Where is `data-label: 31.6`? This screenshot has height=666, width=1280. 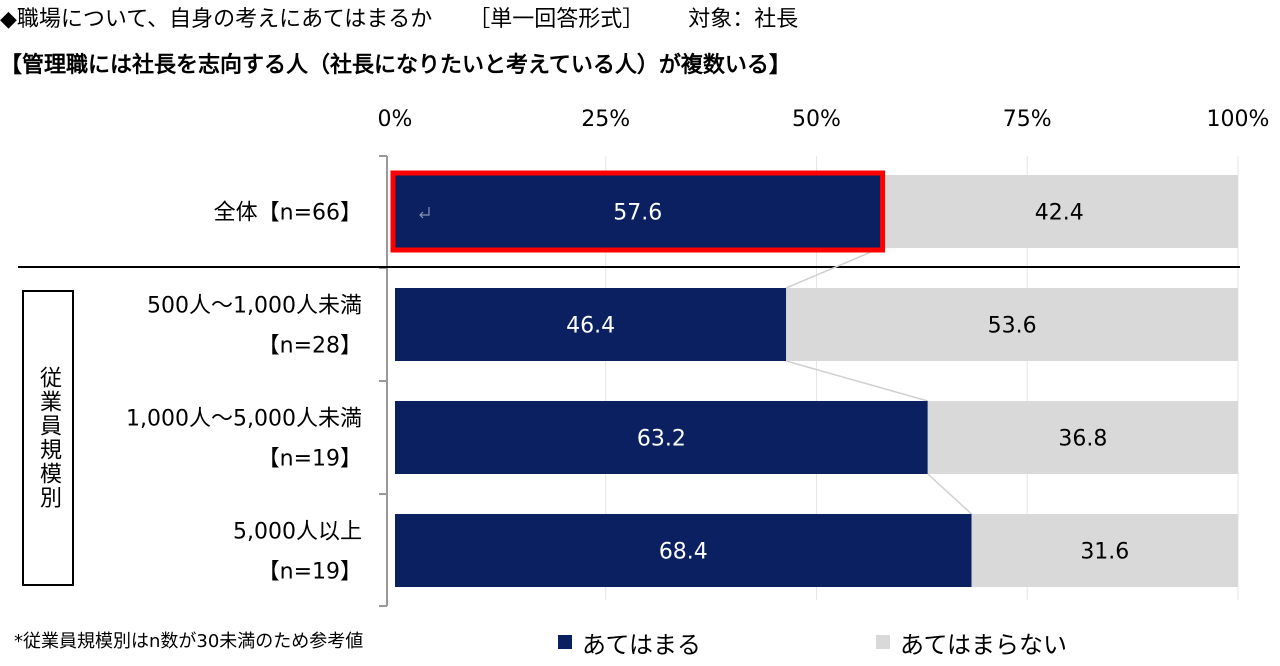
data-label: 31.6 is located at coordinates (1104, 552).